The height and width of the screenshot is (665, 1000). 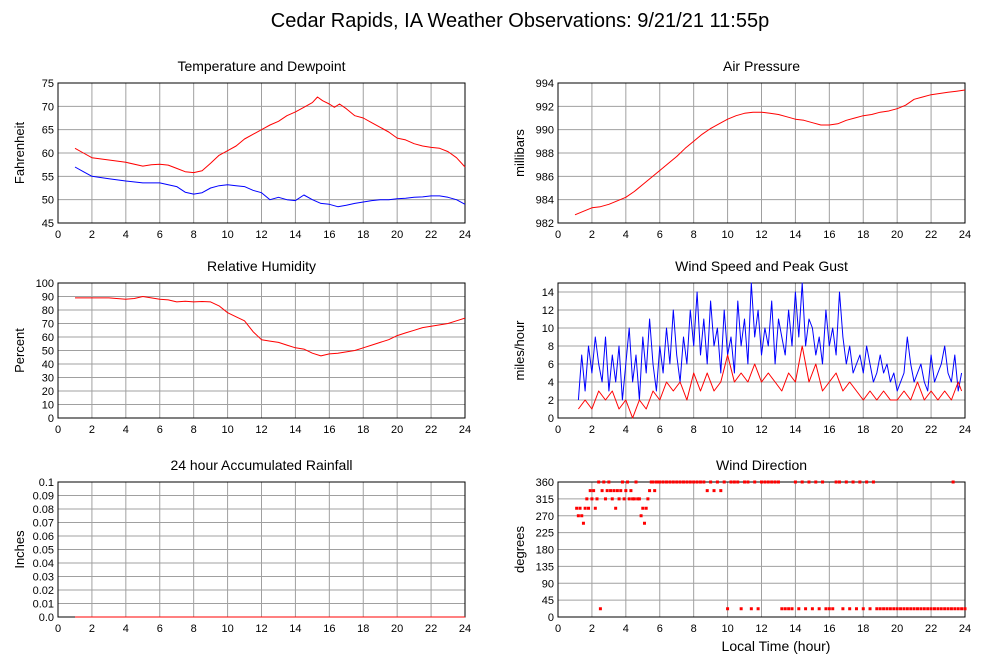 I want to click on y-tick-label: 75, so click(x=48, y=84).